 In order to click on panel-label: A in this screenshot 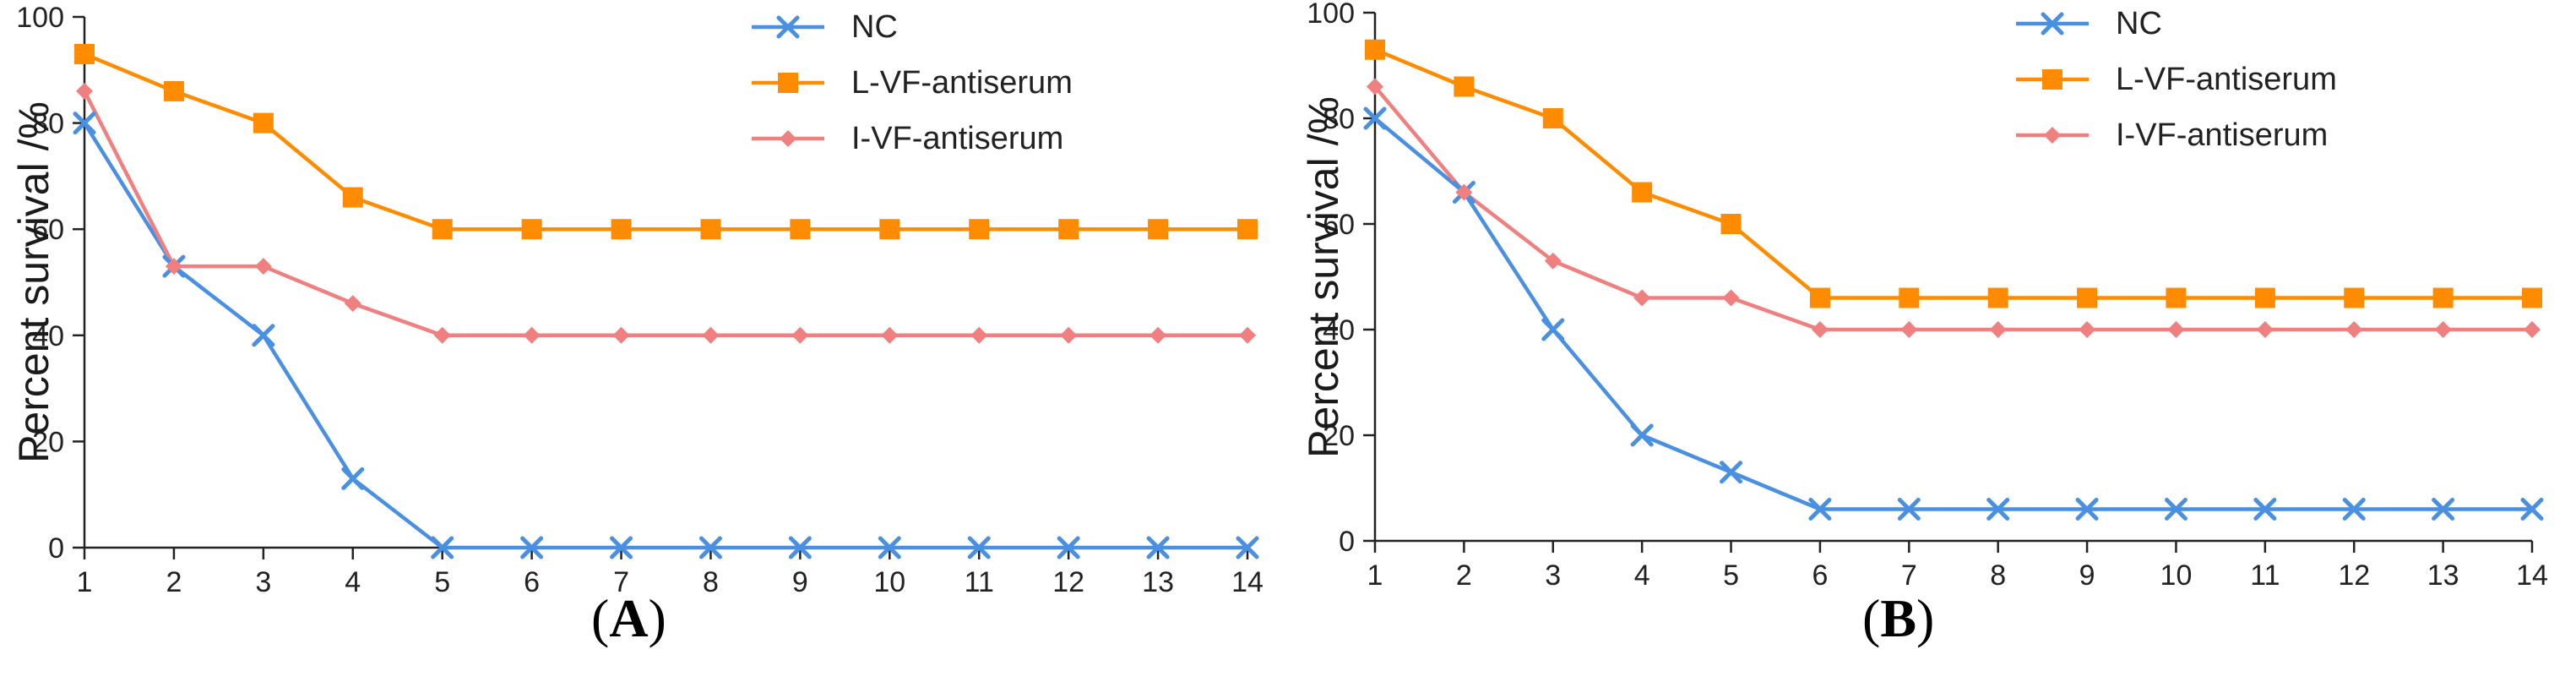, I will do `click(629, 618)`.